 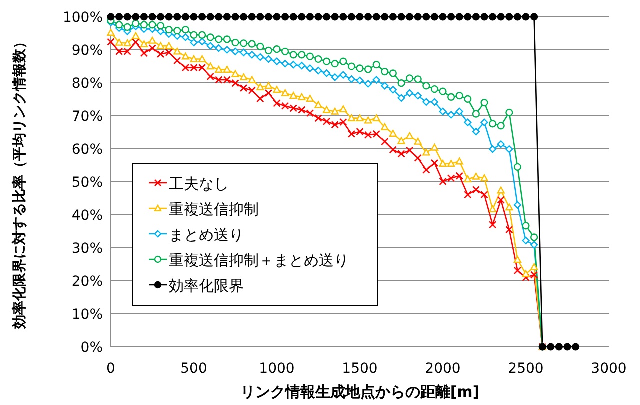 I want to click on y-tick-label: 80%, so click(x=87, y=84).